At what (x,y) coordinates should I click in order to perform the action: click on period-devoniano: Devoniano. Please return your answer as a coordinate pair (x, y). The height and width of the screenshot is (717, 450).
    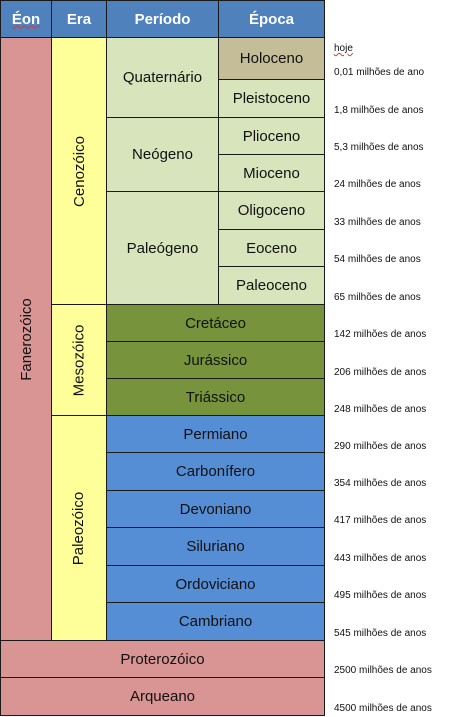
    Looking at the image, I should click on (215, 509).